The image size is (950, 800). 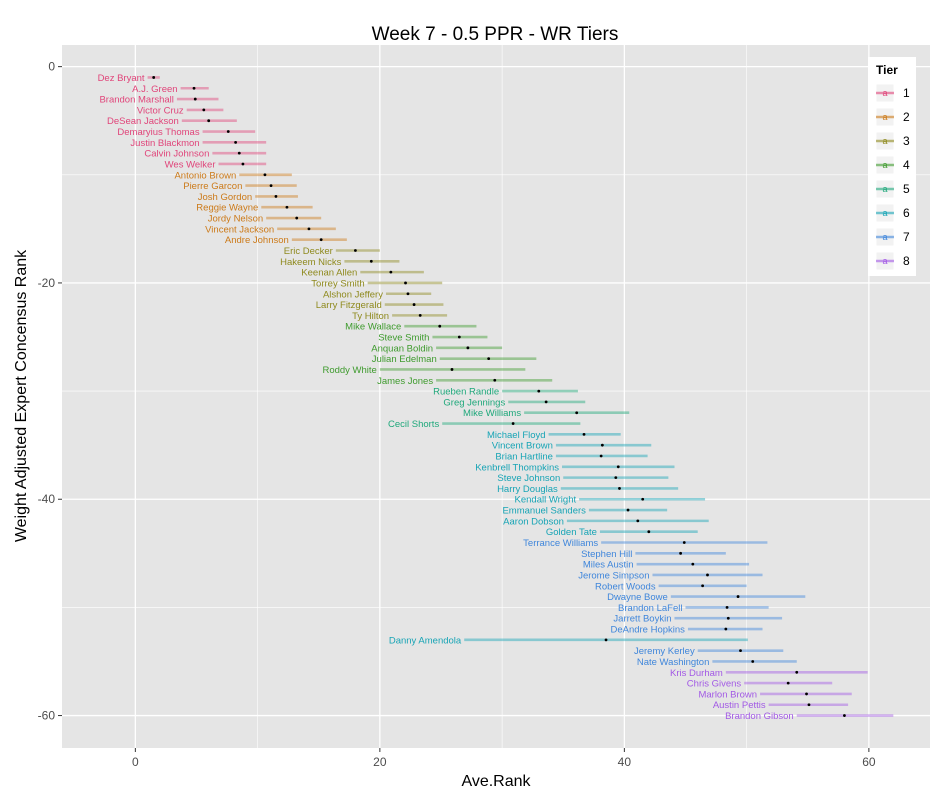 What do you see at coordinates (377, 283) in the screenshot?
I see `player-mark: Torrey Smith` at bounding box center [377, 283].